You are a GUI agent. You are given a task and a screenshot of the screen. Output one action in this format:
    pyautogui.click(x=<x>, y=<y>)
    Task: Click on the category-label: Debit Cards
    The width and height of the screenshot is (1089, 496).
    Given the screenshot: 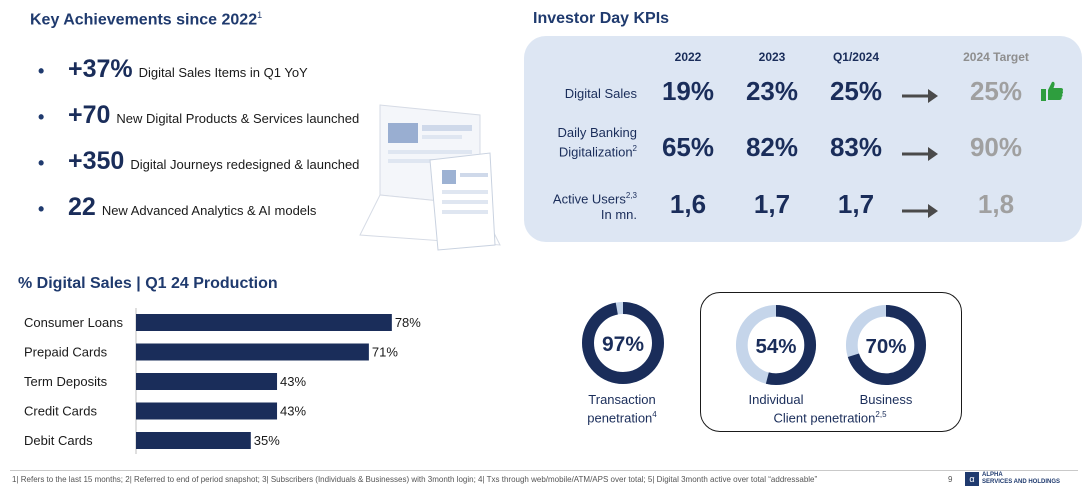 What is the action you would take?
    pyautogui.click(x=58, y=440)
    